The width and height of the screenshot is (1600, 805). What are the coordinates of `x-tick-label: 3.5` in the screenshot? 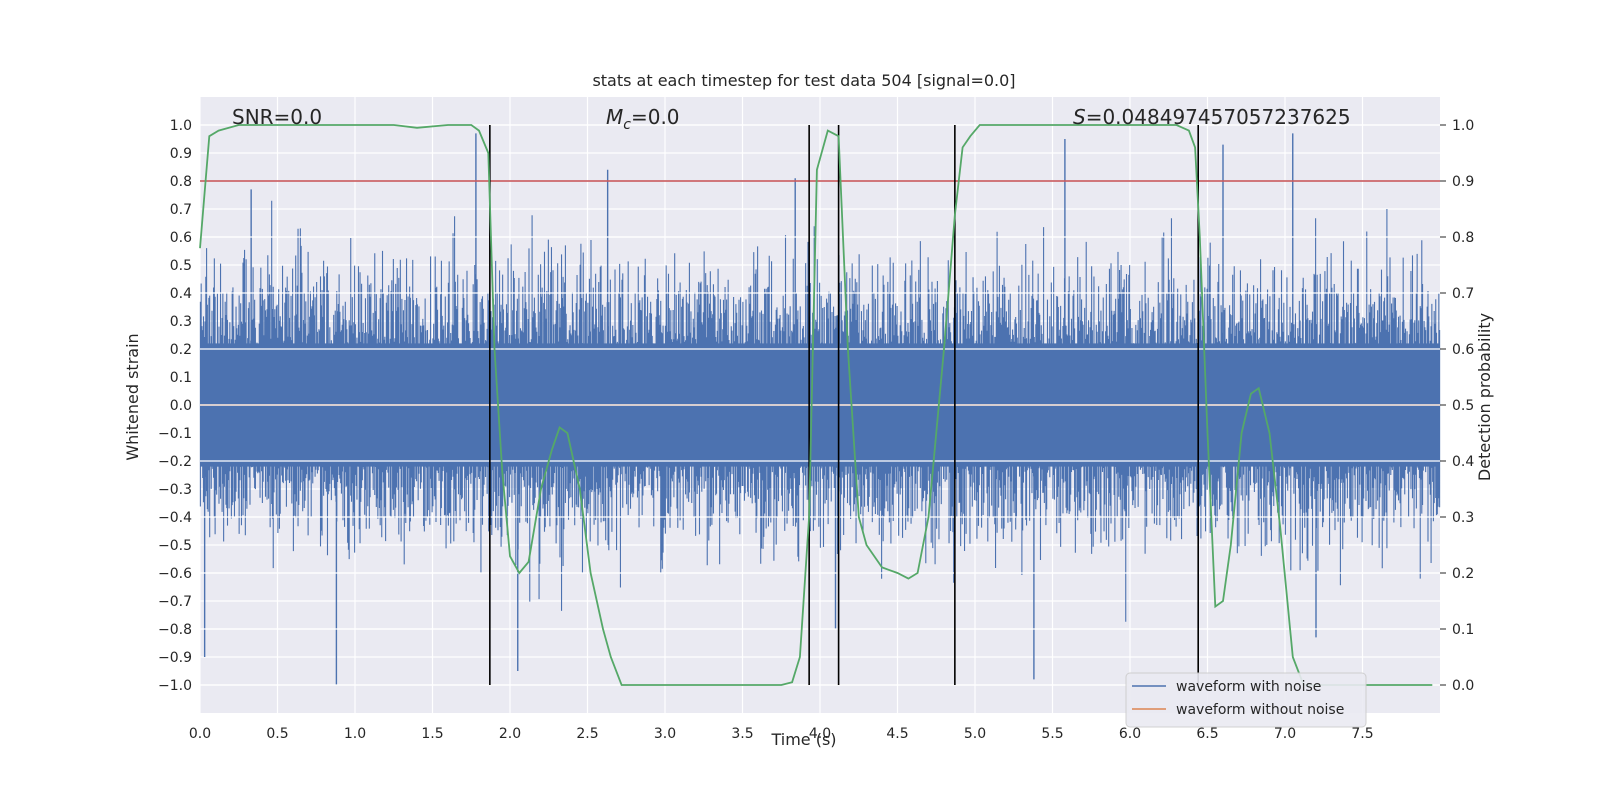 It's located at (742, 734).